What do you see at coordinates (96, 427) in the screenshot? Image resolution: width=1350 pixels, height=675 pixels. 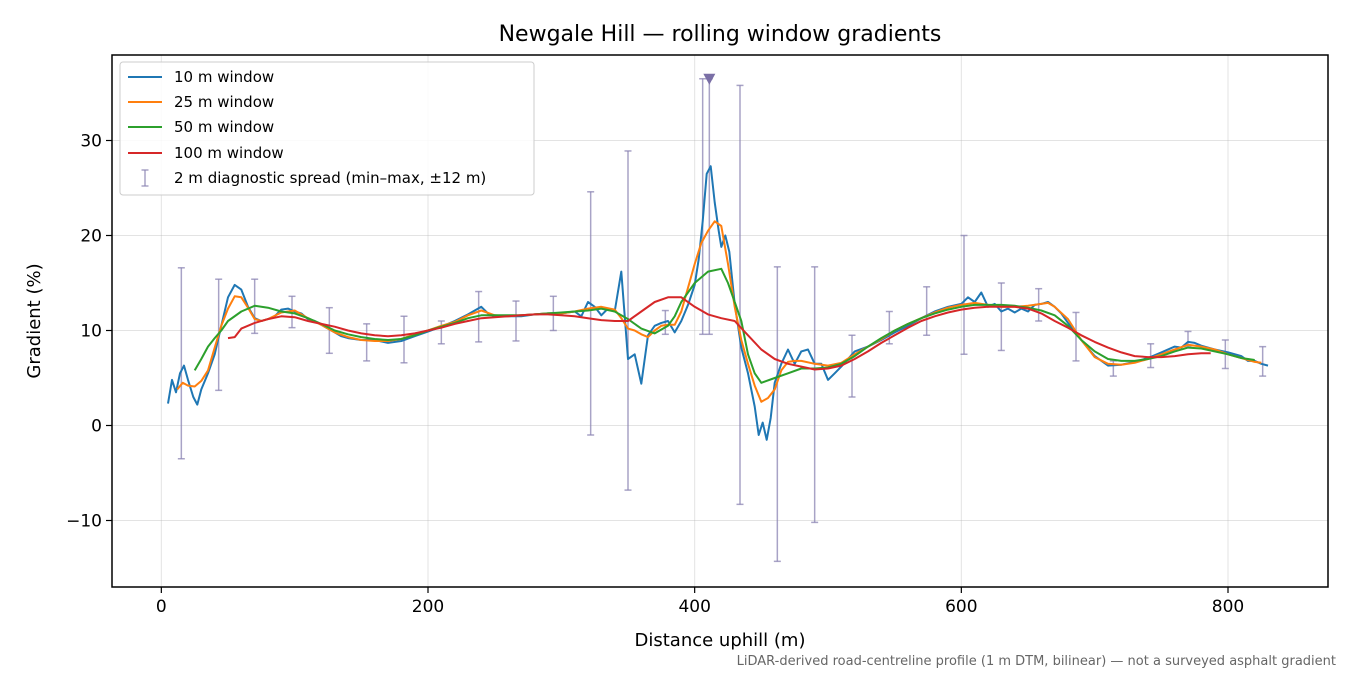 I see `y-tick-label-1: 0` at bounding box center [96, 427].